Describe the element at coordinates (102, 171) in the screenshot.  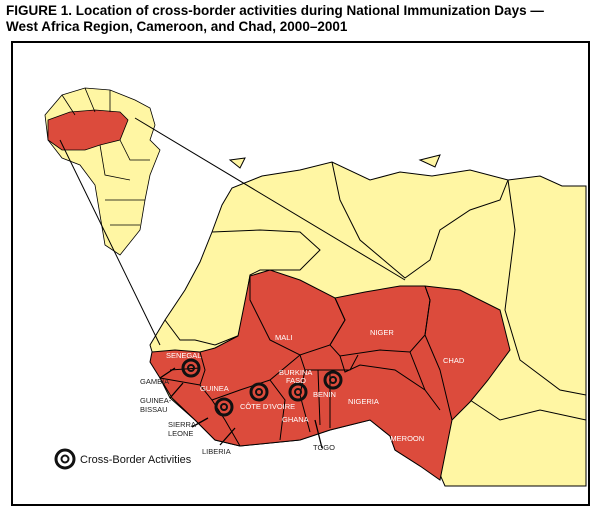
I see `inset-africa` at that location.